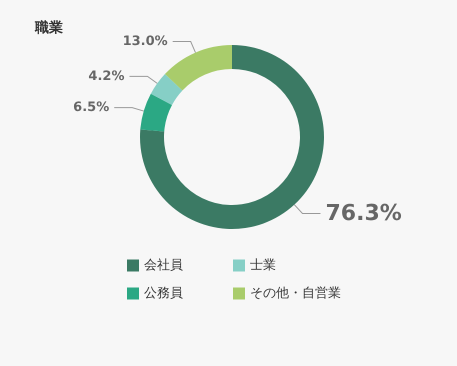 Image resolution: width=457 pixels, height=366 pixels. What do you see at coordinates (163, 265) in the screenshot?
I see `legend-label: 会社員` at bounding box center [163, 265].